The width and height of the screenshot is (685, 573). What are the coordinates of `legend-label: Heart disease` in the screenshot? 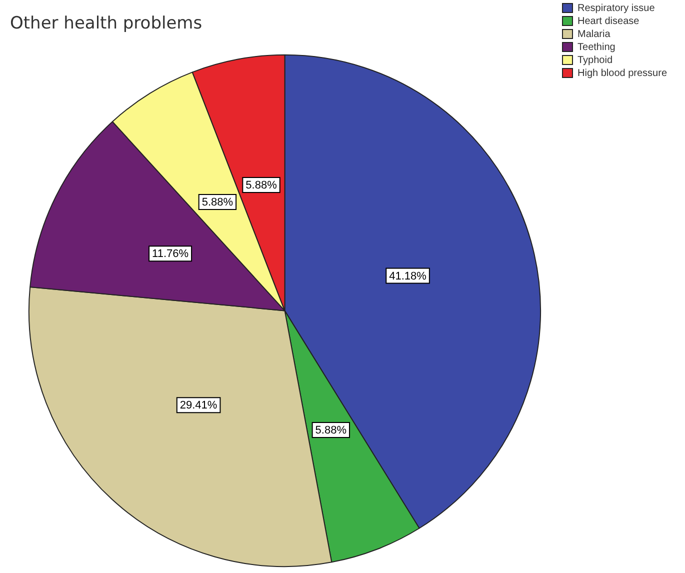 It's located at (609, 21).